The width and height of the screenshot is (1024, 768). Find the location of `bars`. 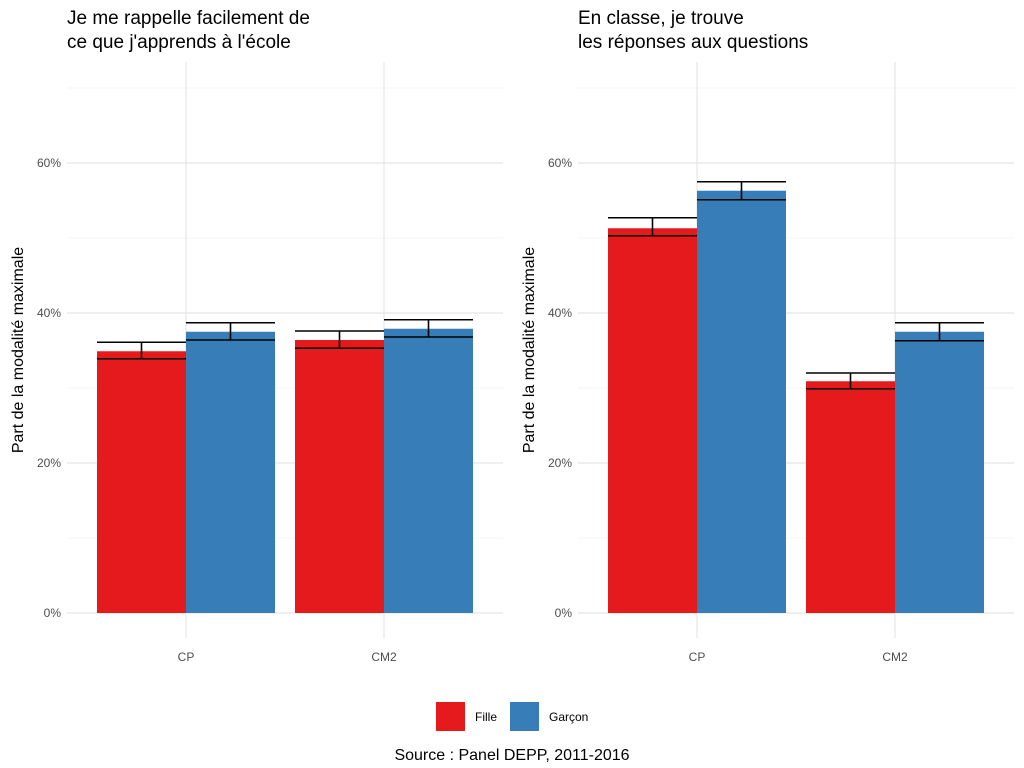

bars is located at coordinates (285, 470).